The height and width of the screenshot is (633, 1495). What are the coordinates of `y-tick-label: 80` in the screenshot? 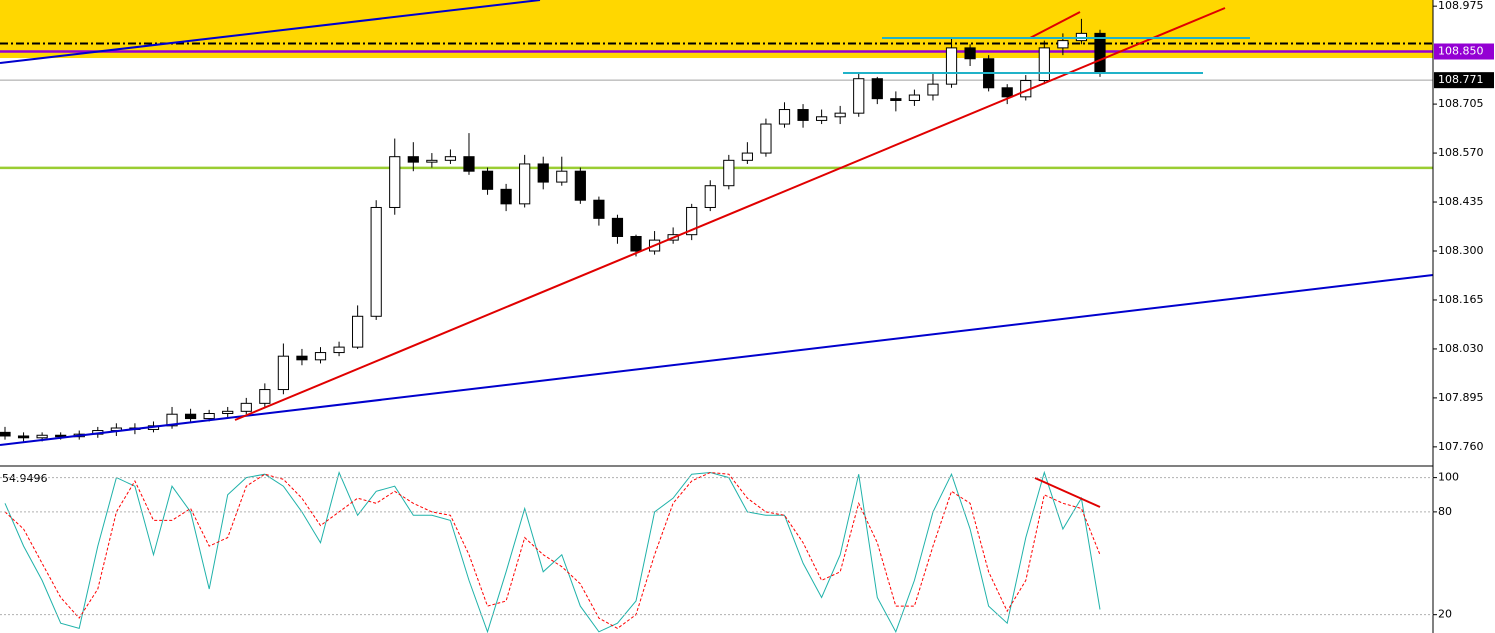 It's located at (1445, 511).